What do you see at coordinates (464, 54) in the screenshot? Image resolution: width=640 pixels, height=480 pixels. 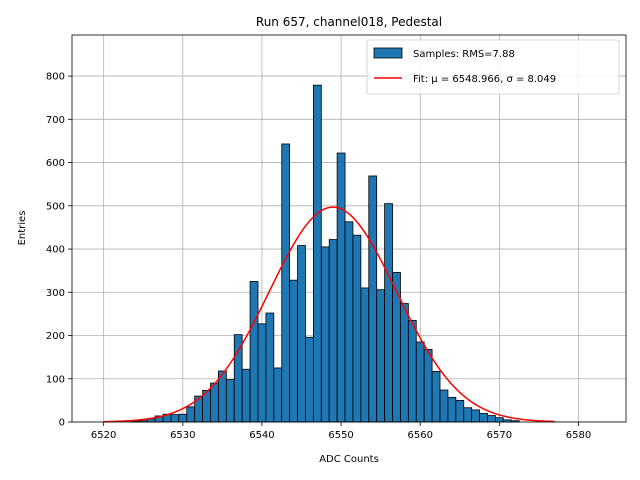 I see `legend-samples-label: Samples: RMS=7.88` at bounding box center [464, 54].